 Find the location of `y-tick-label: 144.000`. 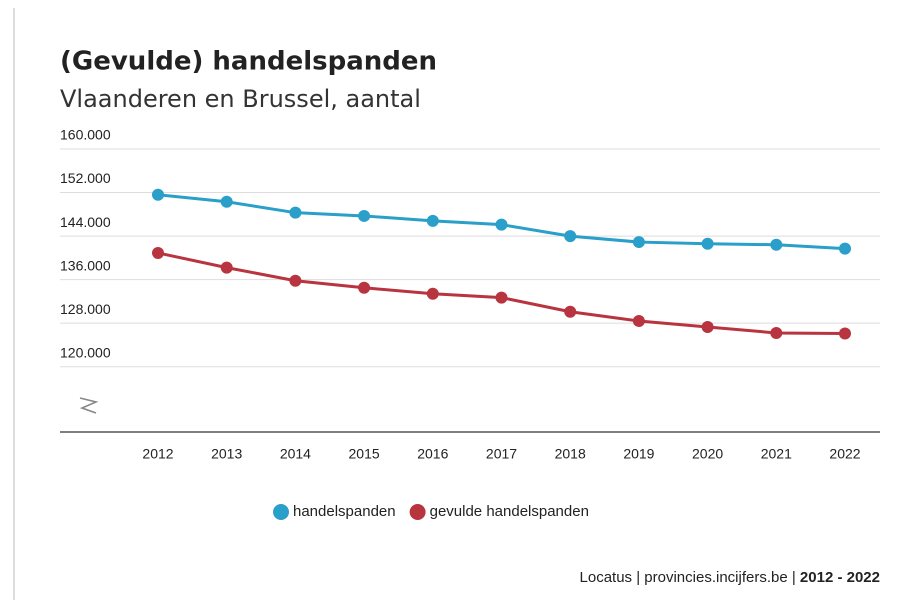

y-tick-label: 144.000 is located at coordinates (85, 222).